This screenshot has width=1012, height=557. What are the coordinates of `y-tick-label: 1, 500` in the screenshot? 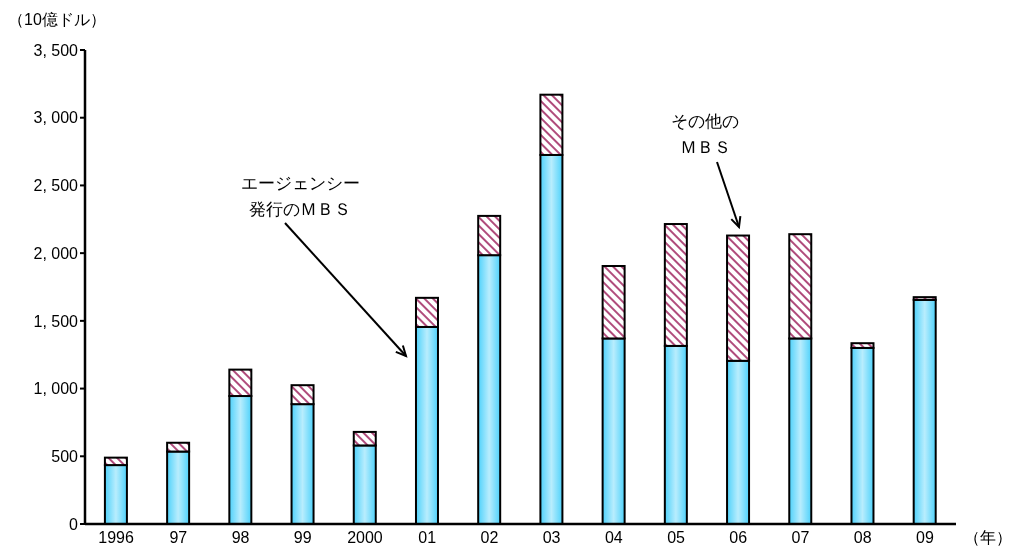 It's located at (56, 321).